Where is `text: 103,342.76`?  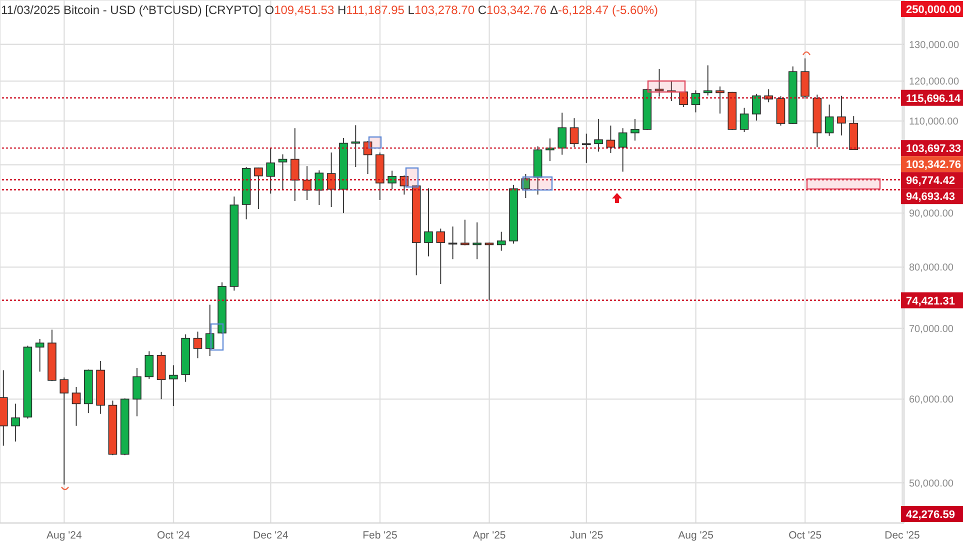
text: 103,342.76 is located at coordinates (934, 165).